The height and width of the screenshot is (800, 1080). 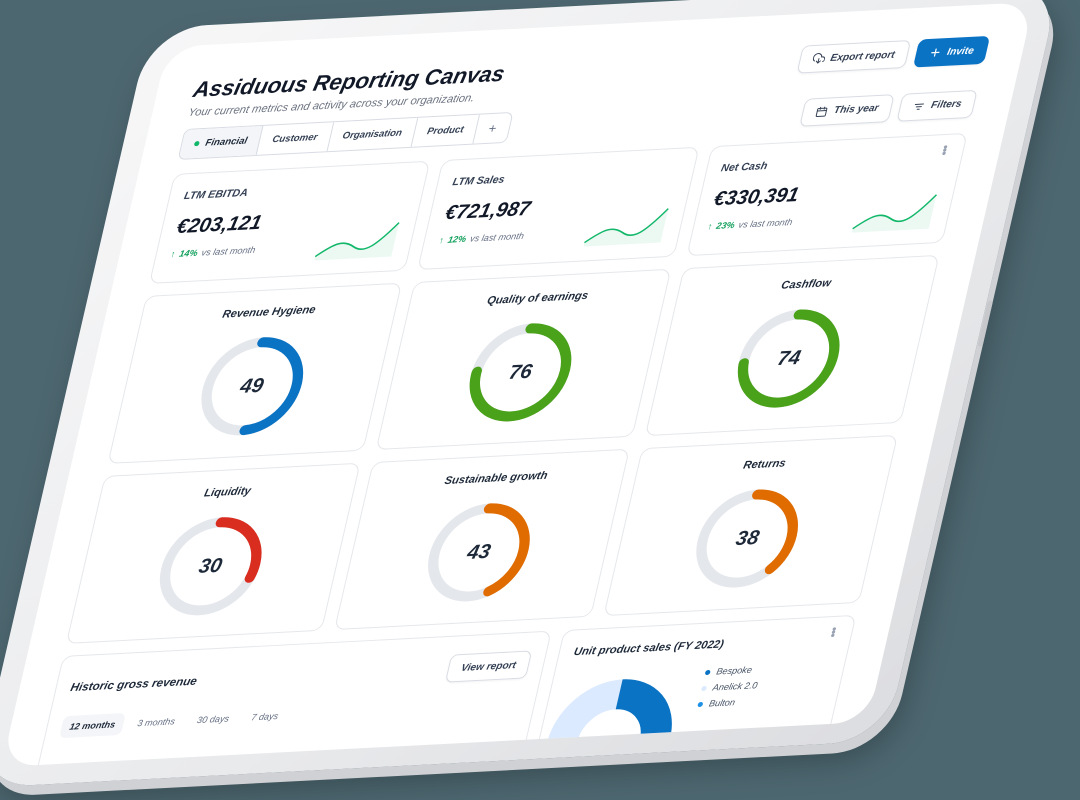 I want to click on legend-label: Anelick 2.0, so click(x=735, y=686).